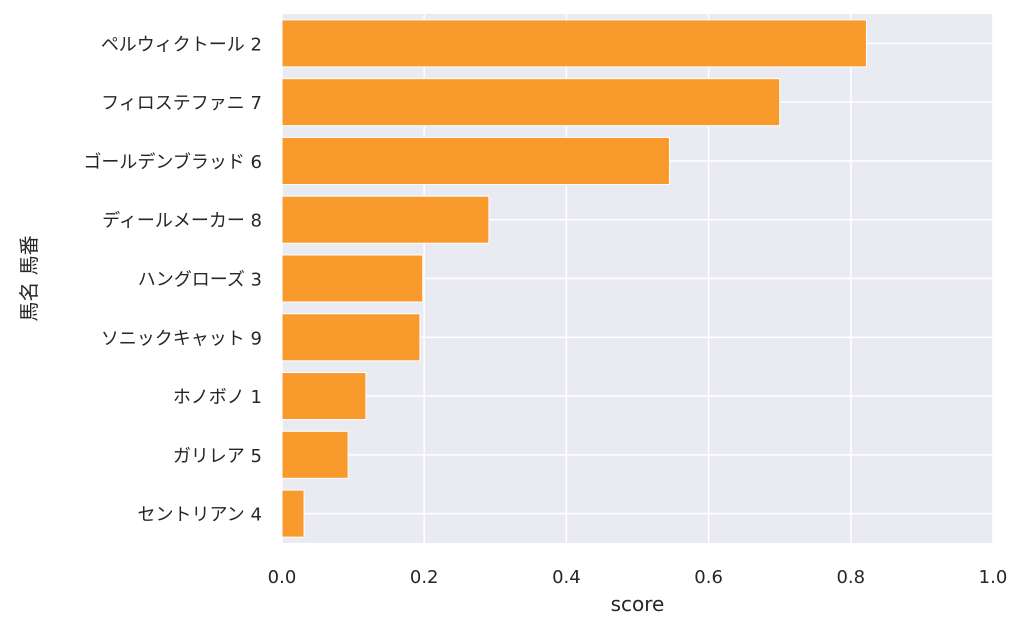  What do you see at coordinates (566, 577) in the screenshot?
I see `x-tick-label: 0.4` at bounding box center [566, 577].